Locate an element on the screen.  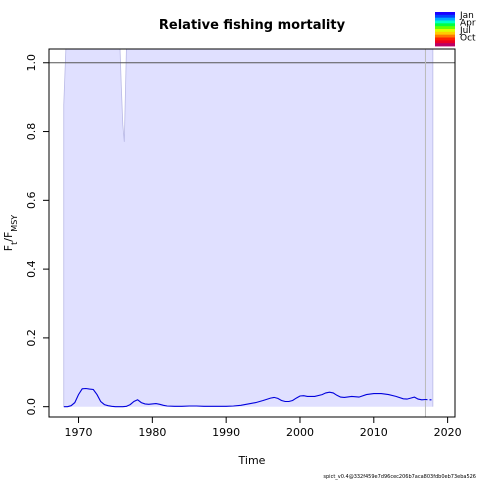
x-axis-label: Time is located at coordinates (252, 460).